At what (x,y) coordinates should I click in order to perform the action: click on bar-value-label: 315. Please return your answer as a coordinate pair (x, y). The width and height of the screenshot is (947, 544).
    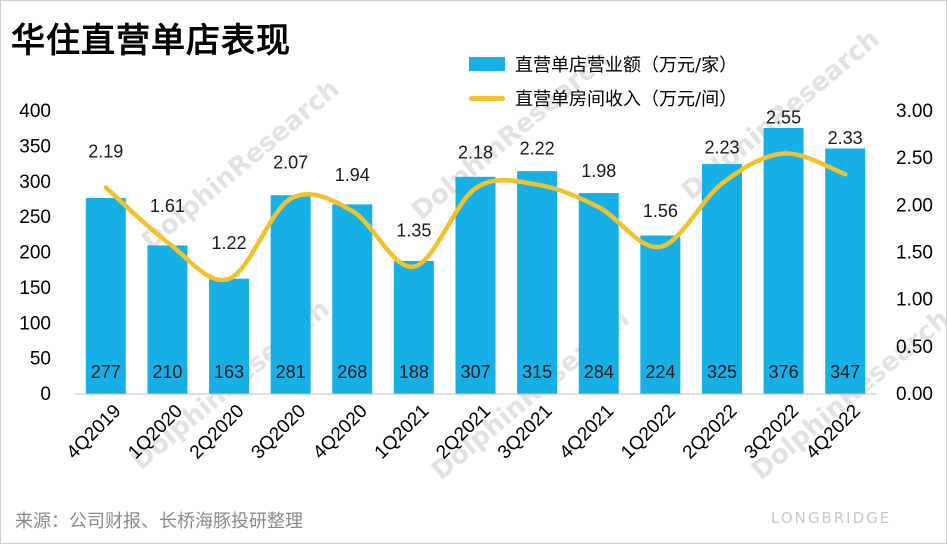
    Looking at the image, I should click on (537, 372).